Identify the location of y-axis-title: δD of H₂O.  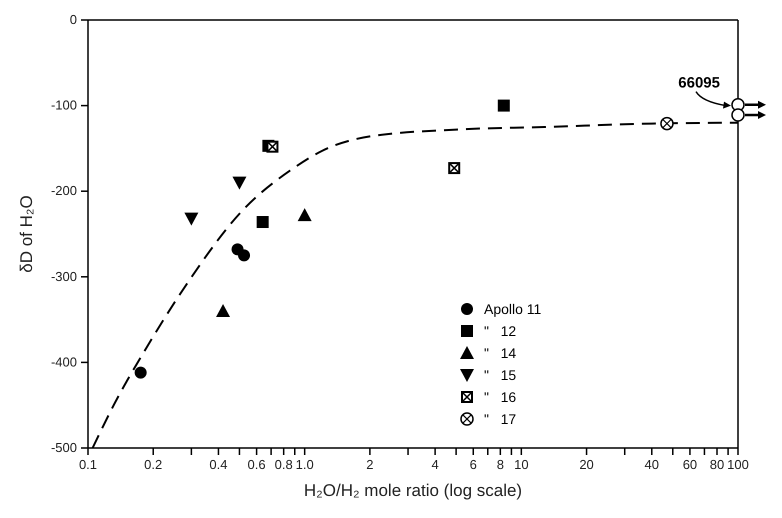
(26, 234).